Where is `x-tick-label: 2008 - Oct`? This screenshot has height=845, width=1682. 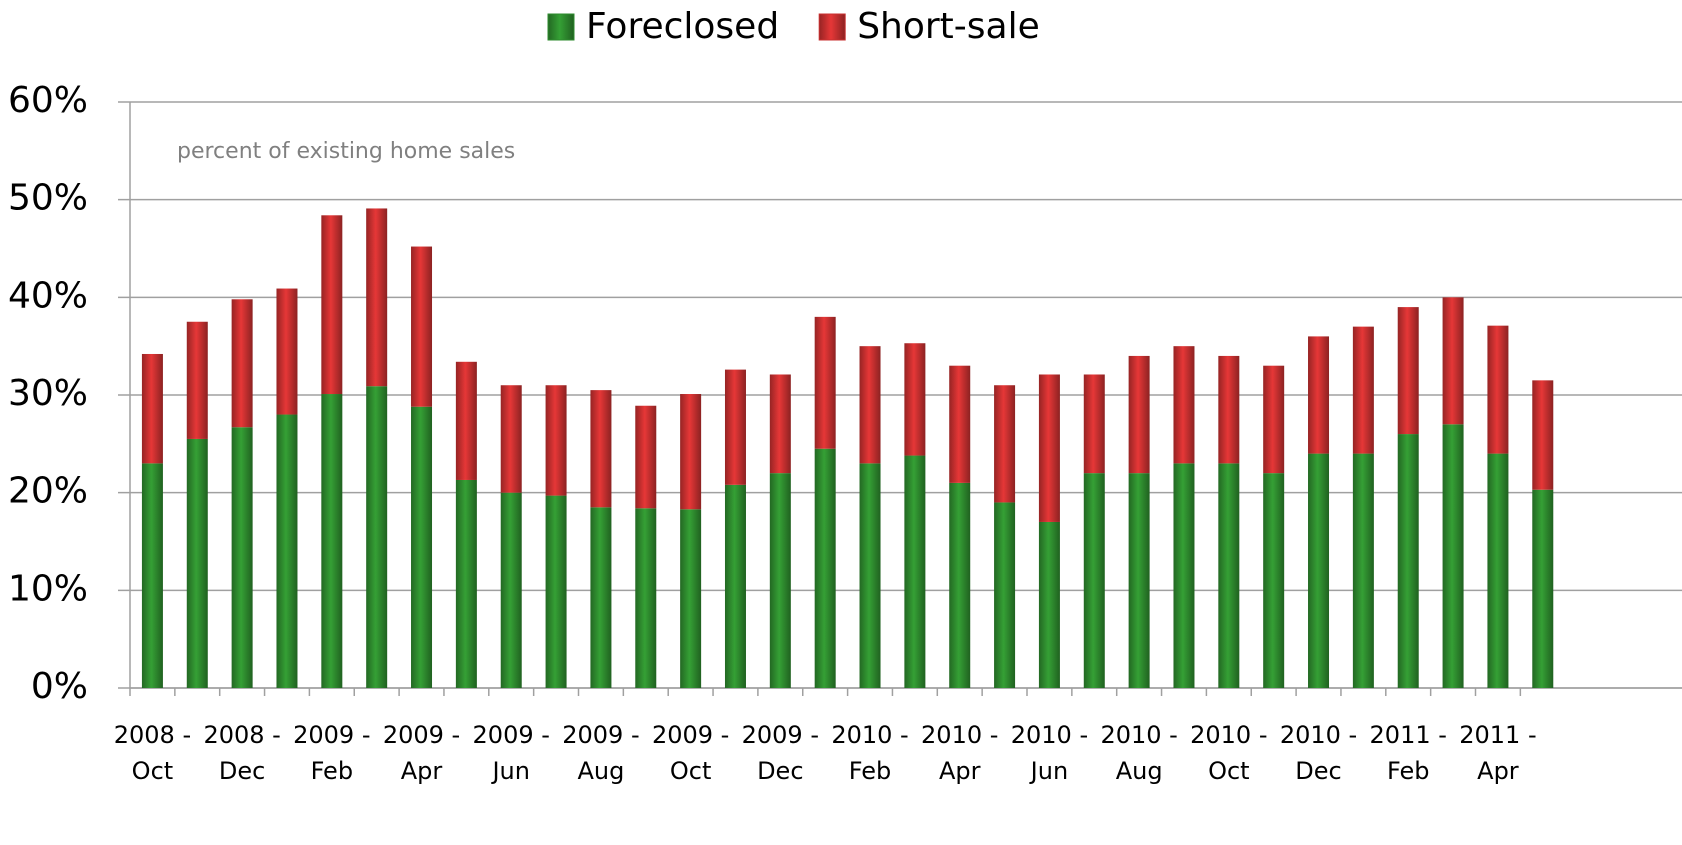 x-tick-label: 2008 - Oct is located at coordinates (152, 753).